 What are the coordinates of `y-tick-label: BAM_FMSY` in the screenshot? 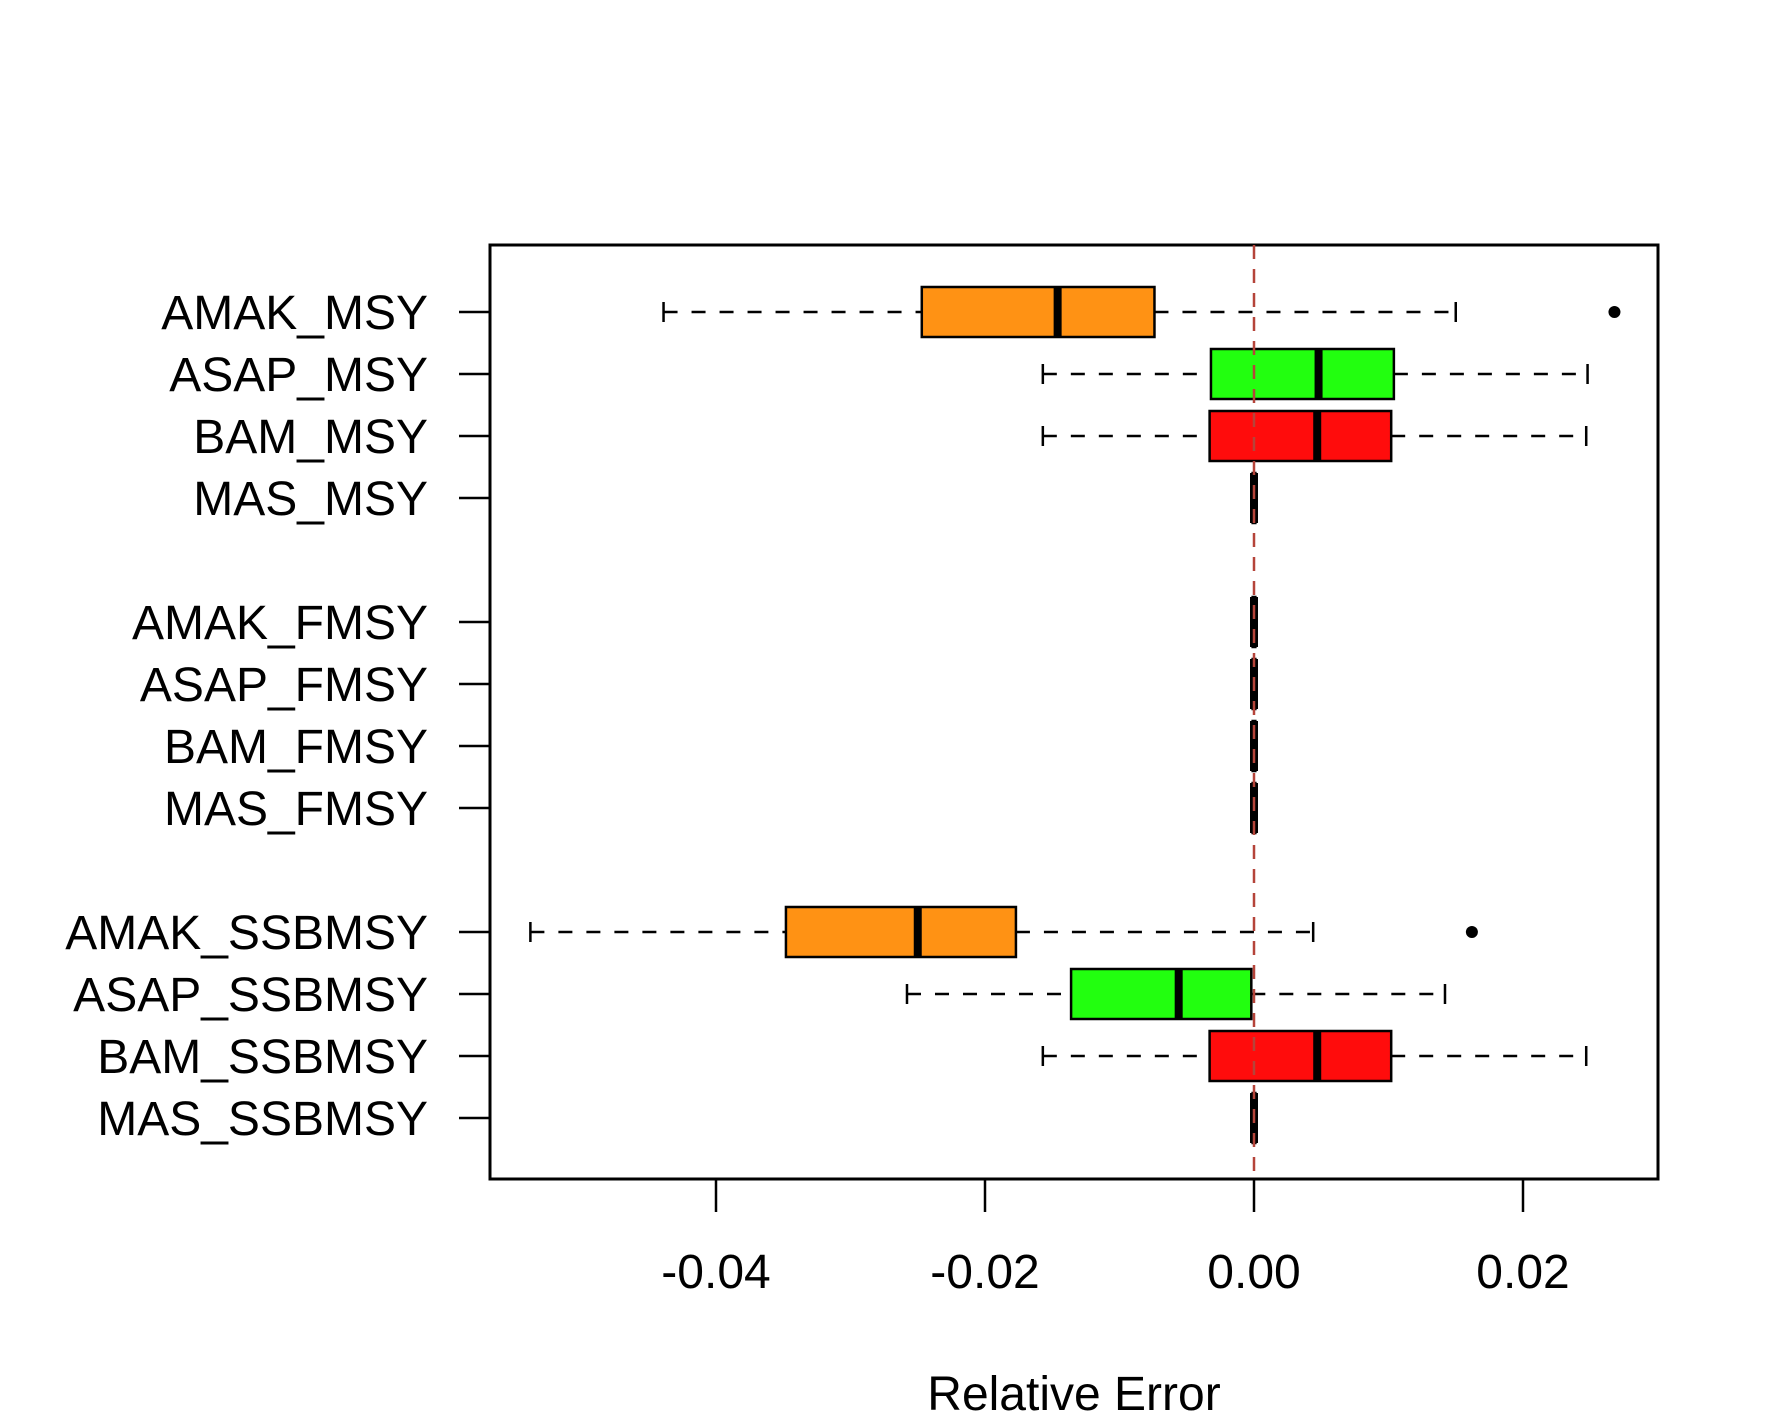 It's located at (296, 747).